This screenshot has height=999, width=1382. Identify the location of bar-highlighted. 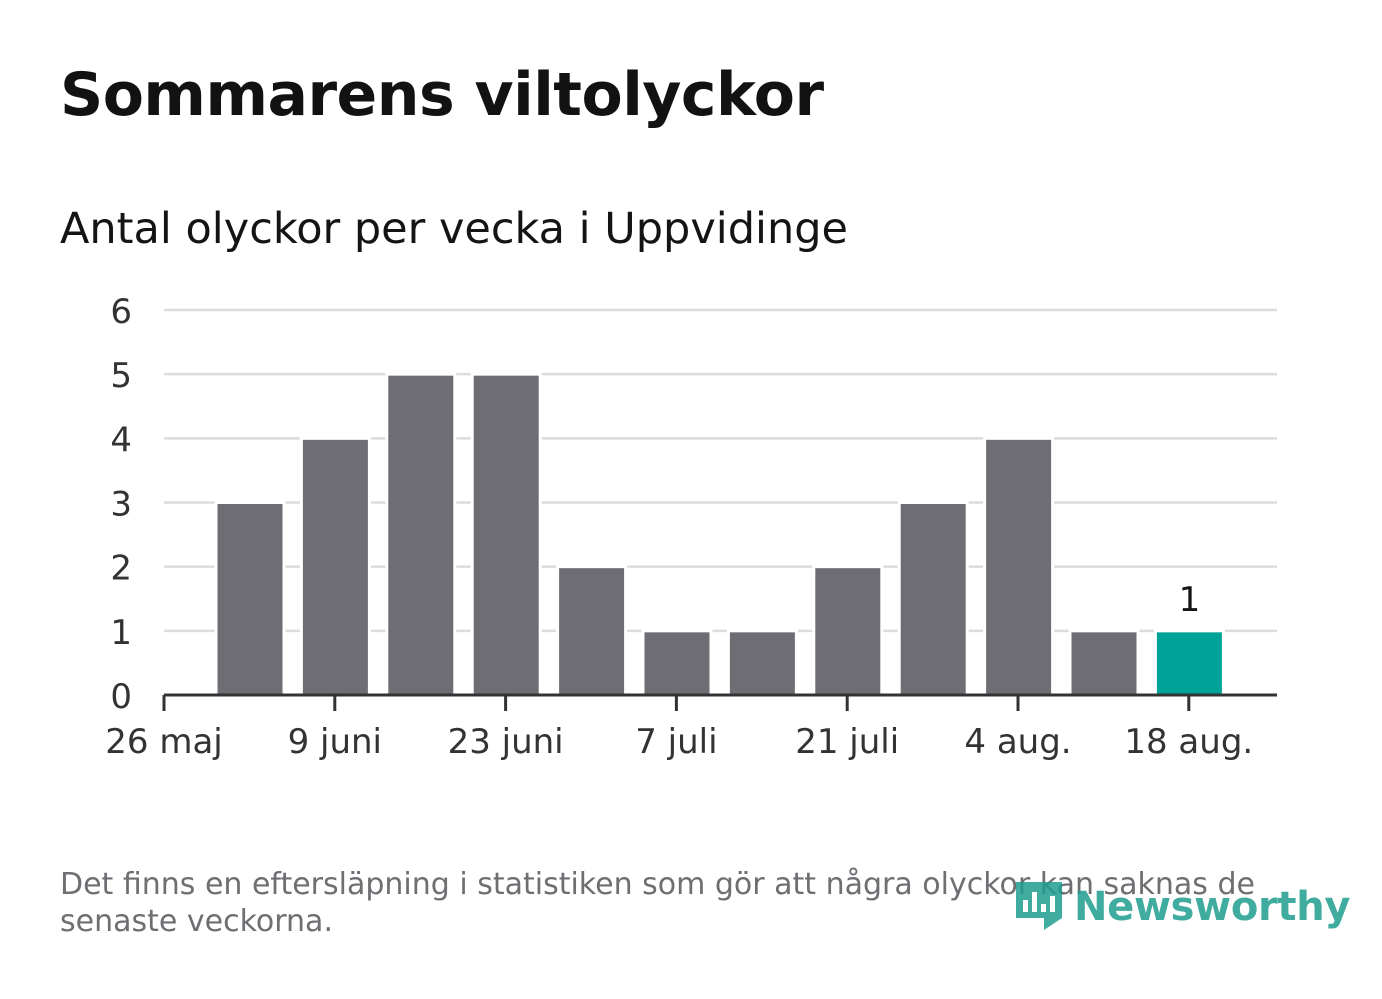
(1189, 663).